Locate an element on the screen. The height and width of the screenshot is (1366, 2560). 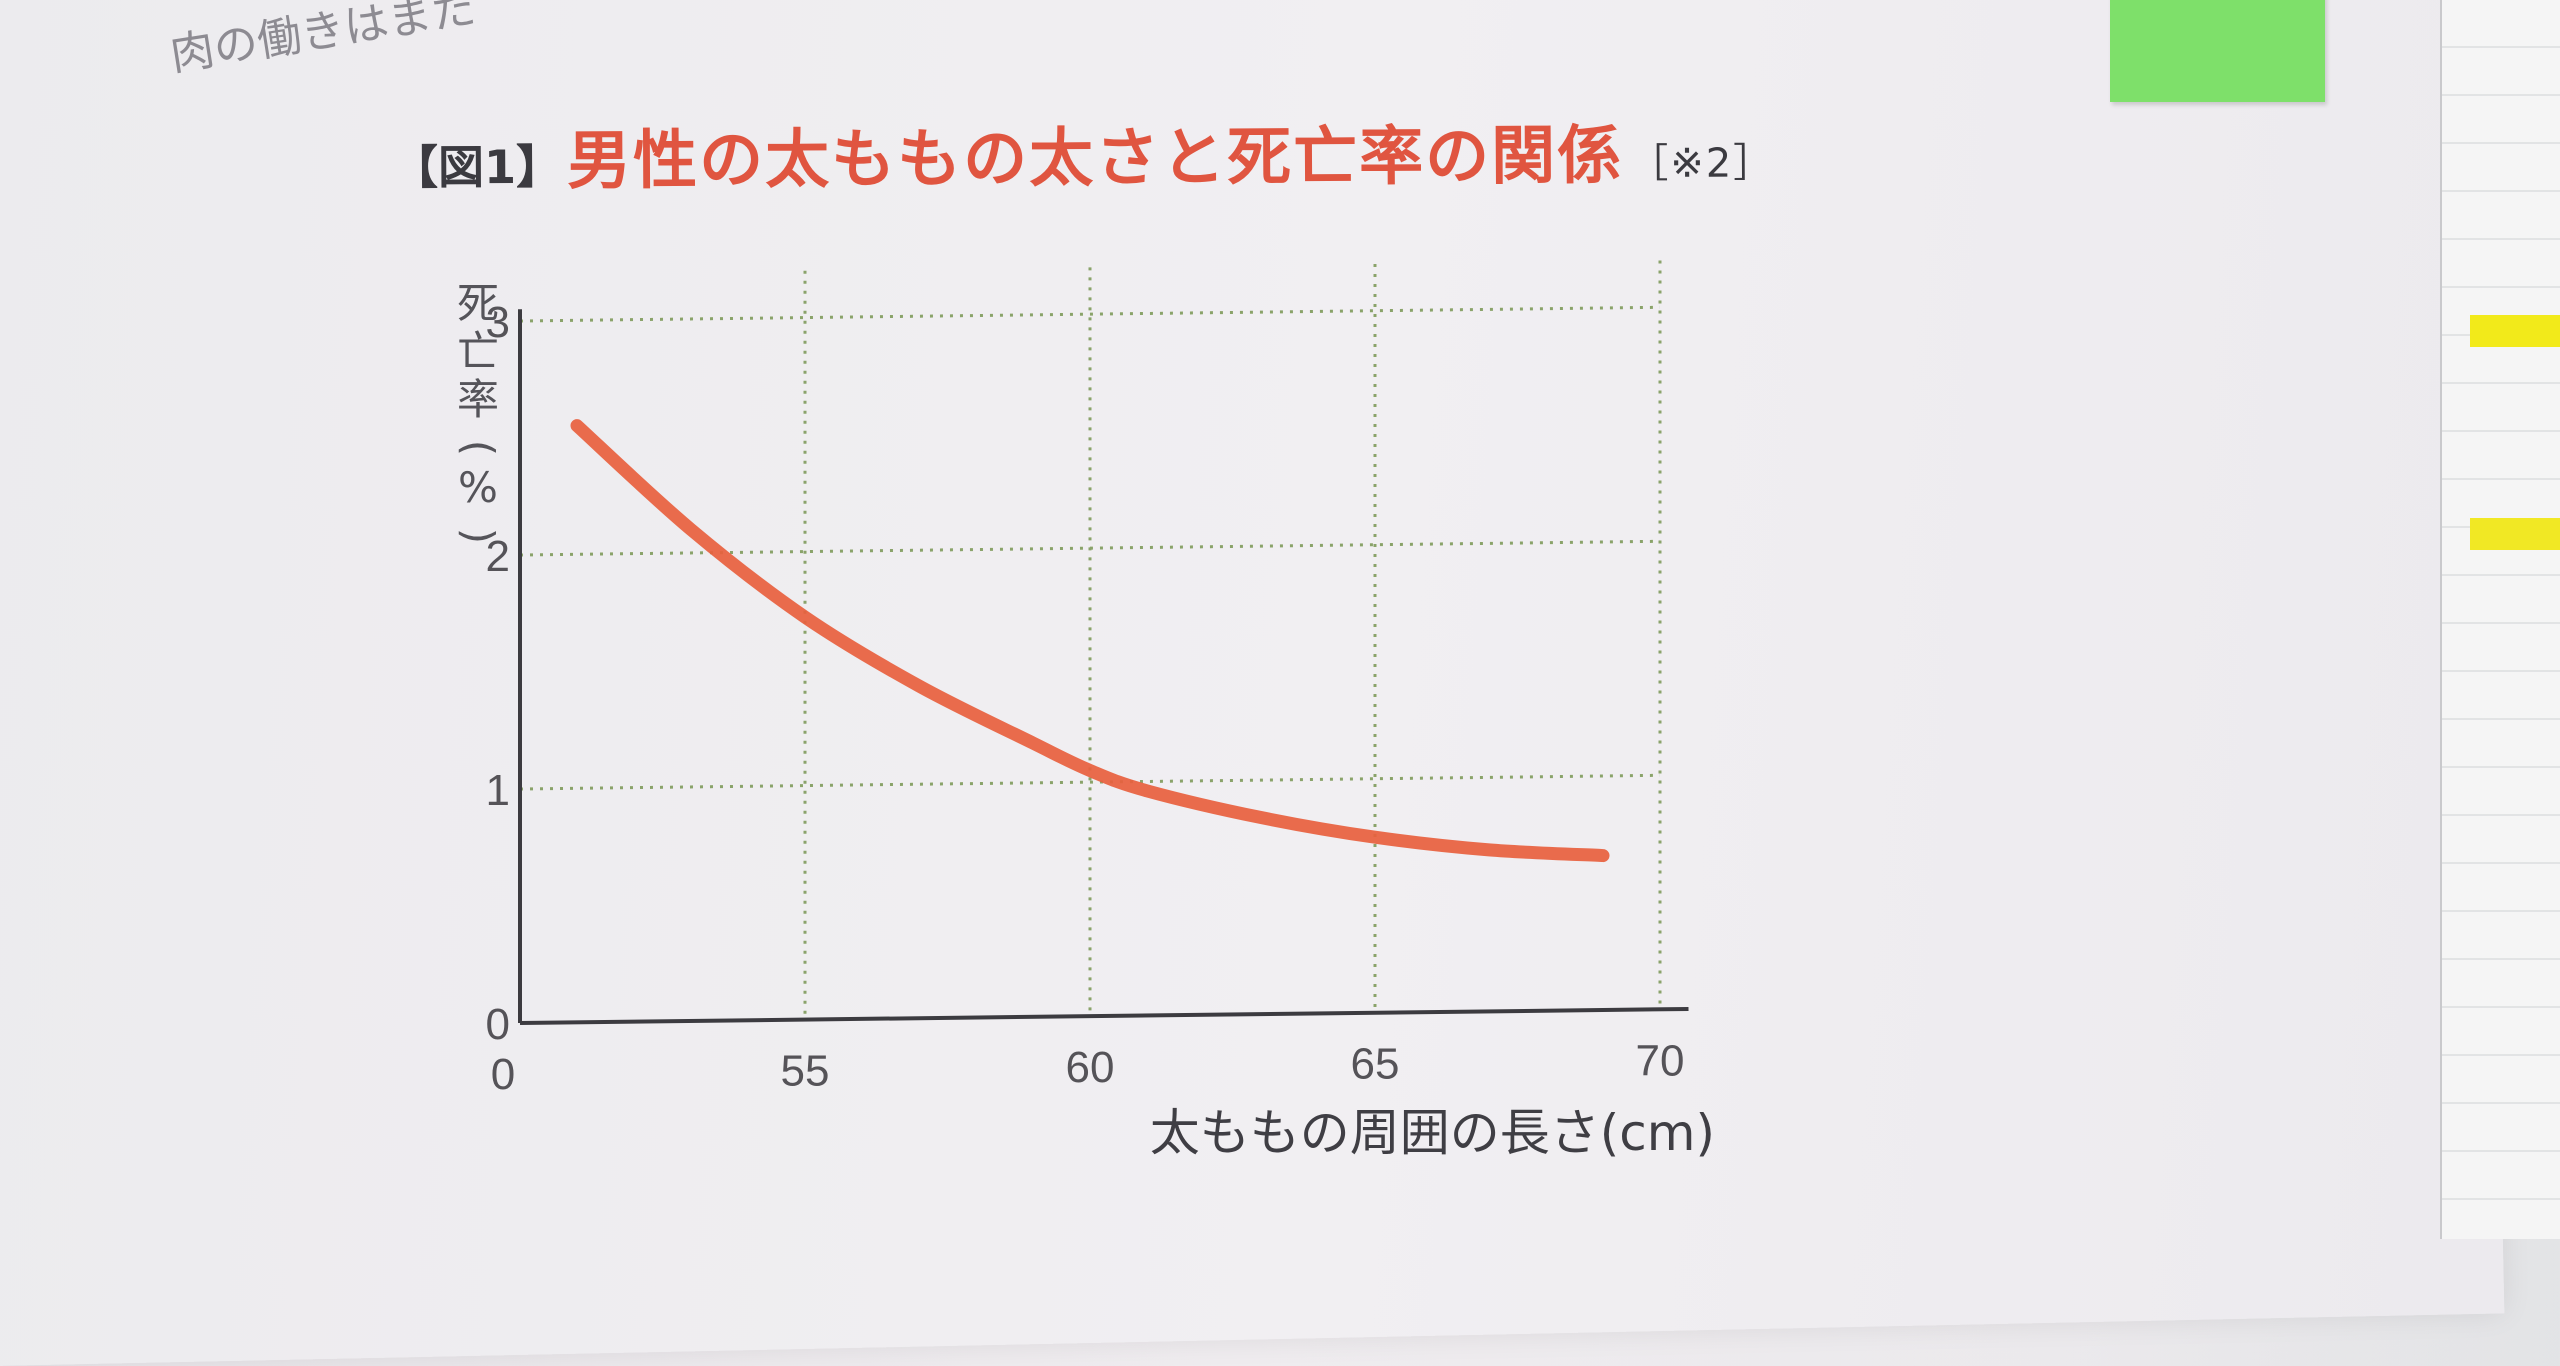
y-label-char: 死 is located at coordinates (478, 303).